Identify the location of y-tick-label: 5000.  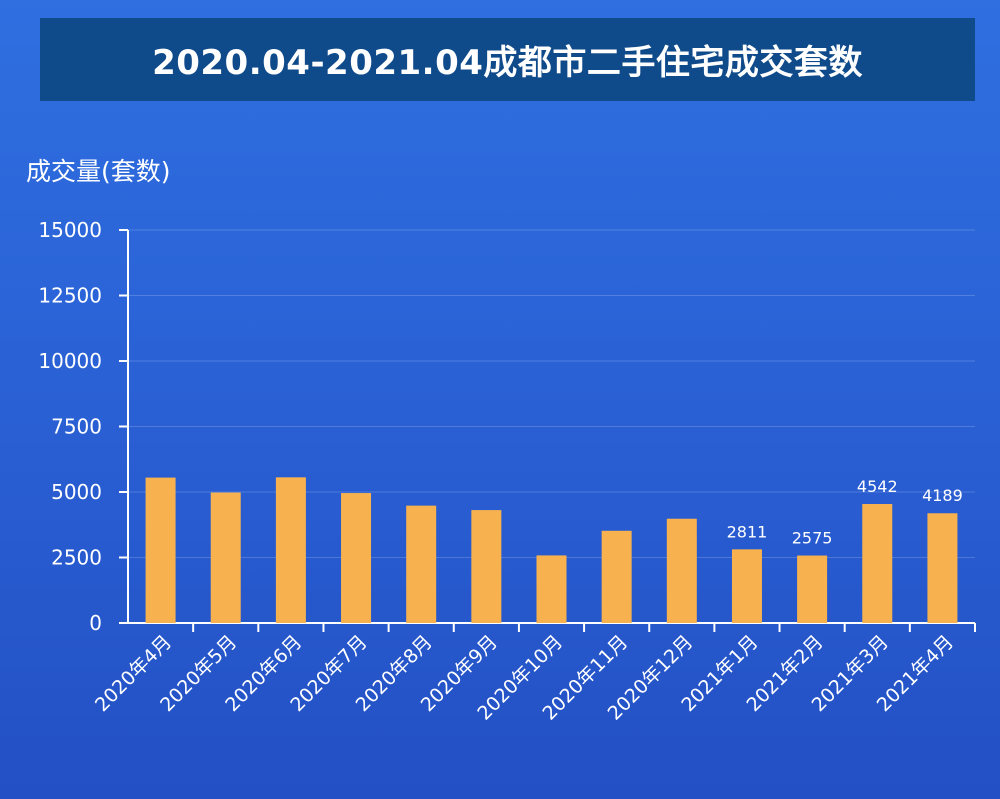
(76, 492).